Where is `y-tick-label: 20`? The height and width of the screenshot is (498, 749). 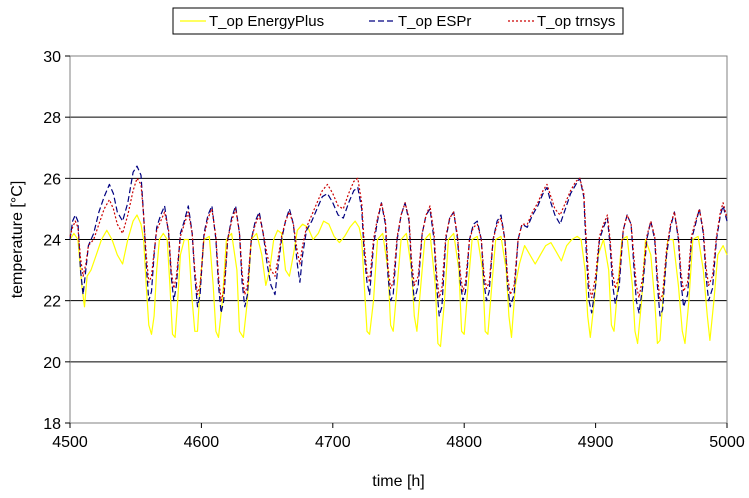 y-tick-label: 20 is located at coordinates (52, 363).